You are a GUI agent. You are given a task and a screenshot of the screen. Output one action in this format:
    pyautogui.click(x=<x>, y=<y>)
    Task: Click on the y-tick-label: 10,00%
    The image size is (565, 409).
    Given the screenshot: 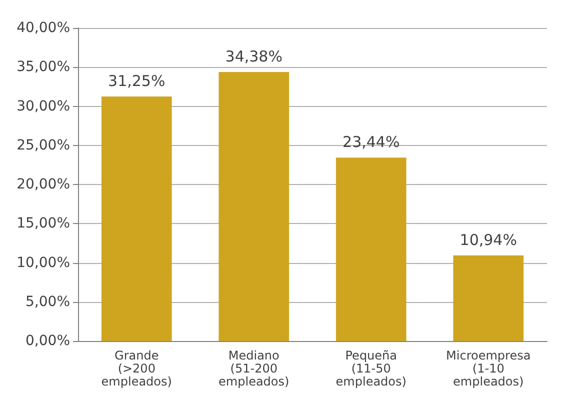 What is the action you would take?
    pyautogui.click(x=43, y=262)
    